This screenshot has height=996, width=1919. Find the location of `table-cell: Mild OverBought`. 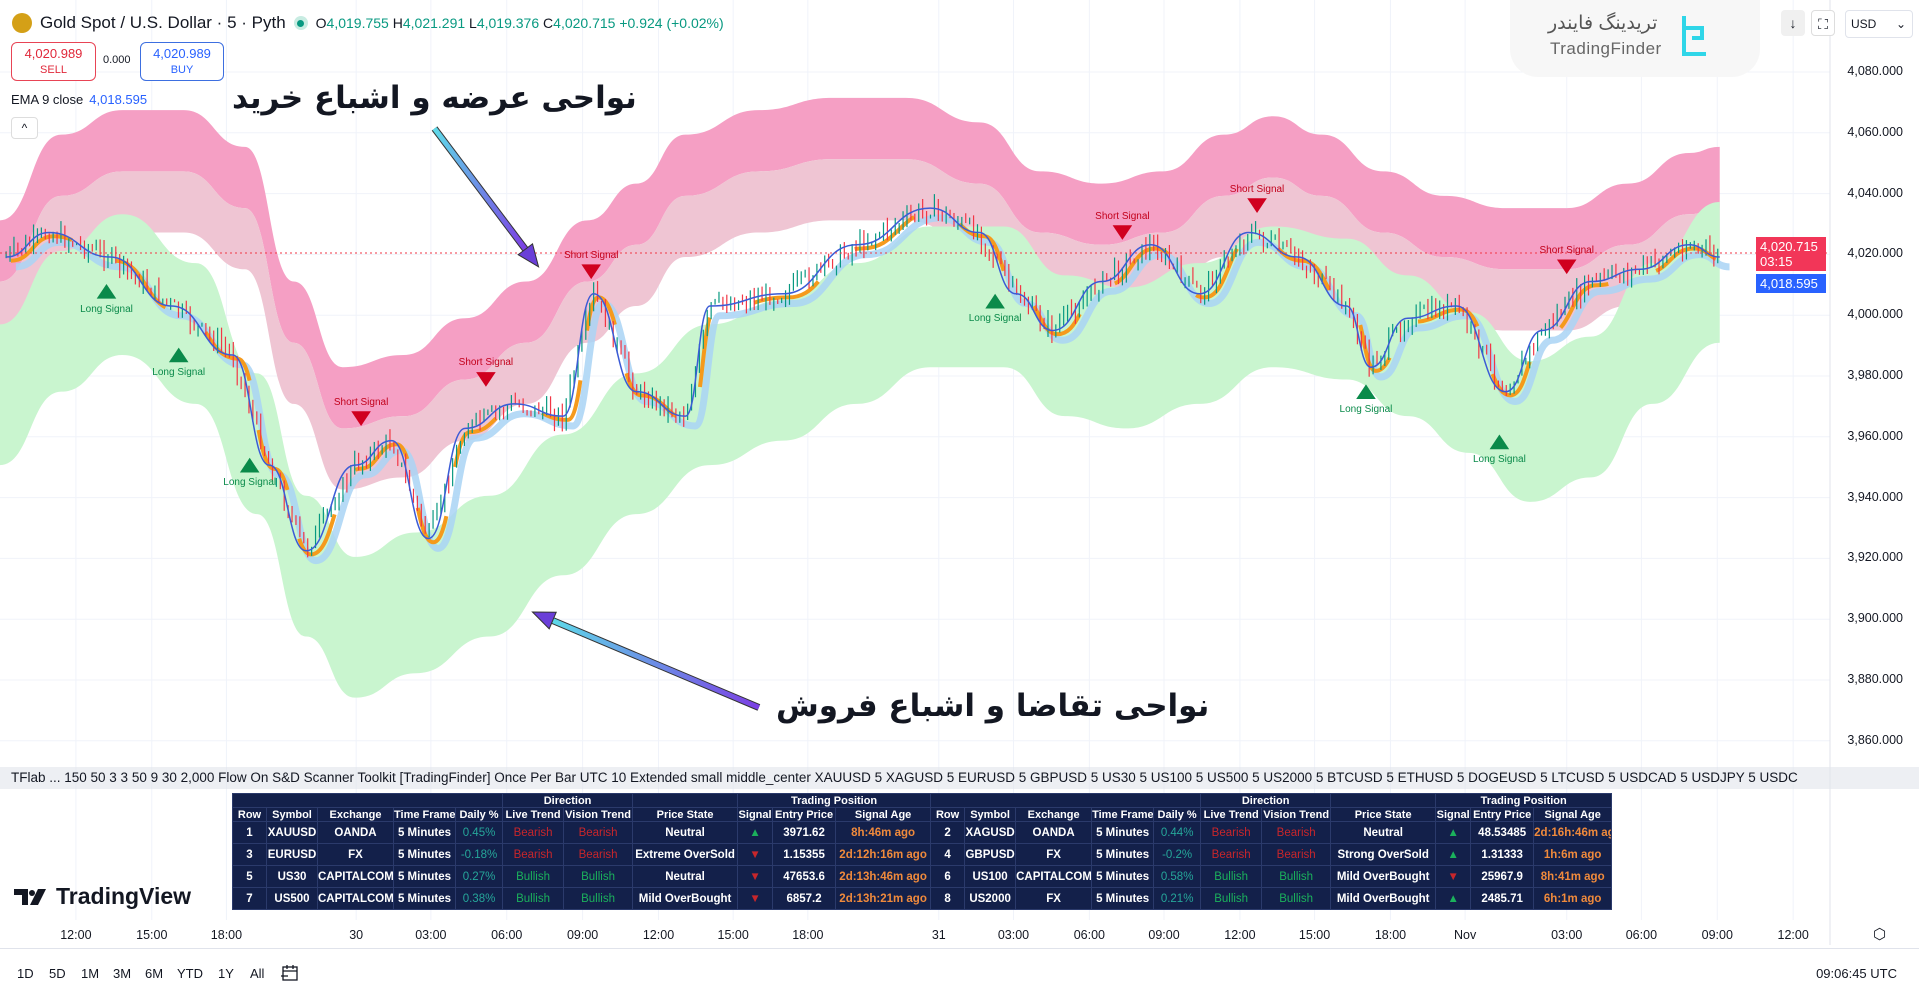

table-cell: Mild OverBought is located at coordinates (1383, 876).